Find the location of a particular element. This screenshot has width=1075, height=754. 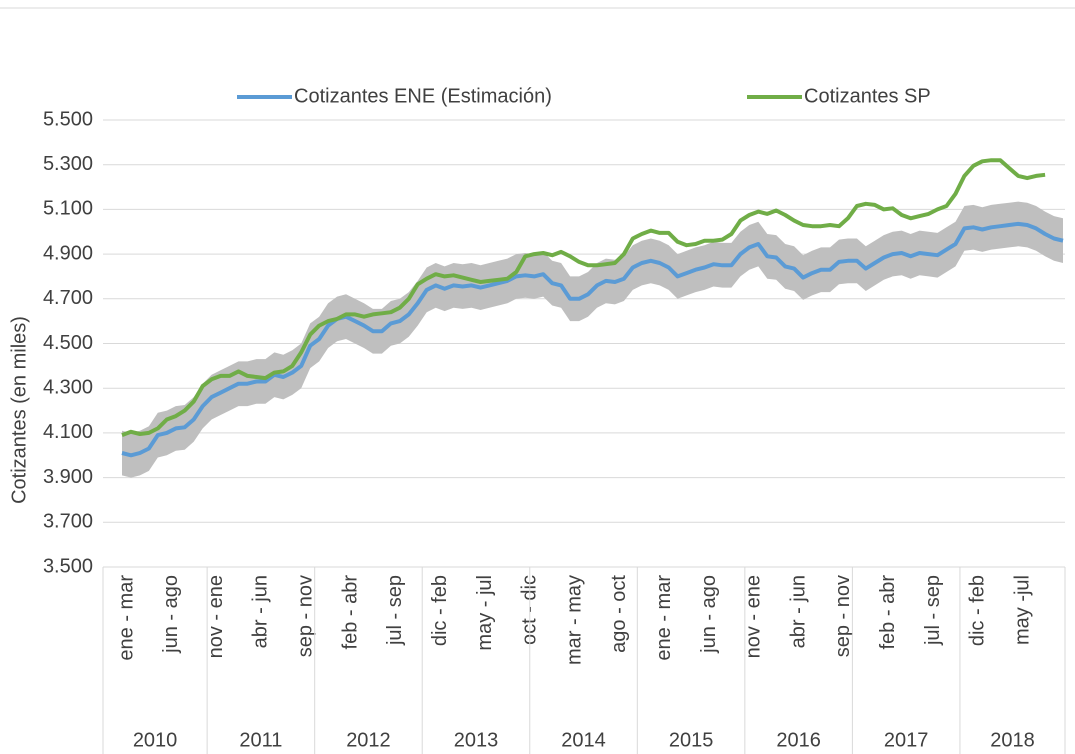

y-tick-label: 5.100 is located at coordinates (68, 209).